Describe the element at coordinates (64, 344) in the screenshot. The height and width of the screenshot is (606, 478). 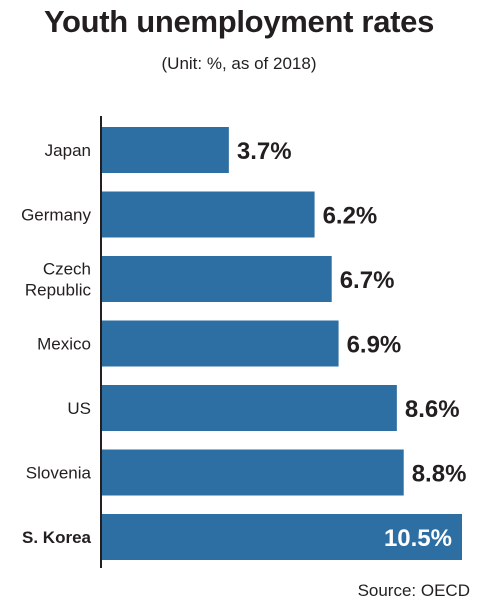
I see `category-label-mexico: Mexico` at that location.